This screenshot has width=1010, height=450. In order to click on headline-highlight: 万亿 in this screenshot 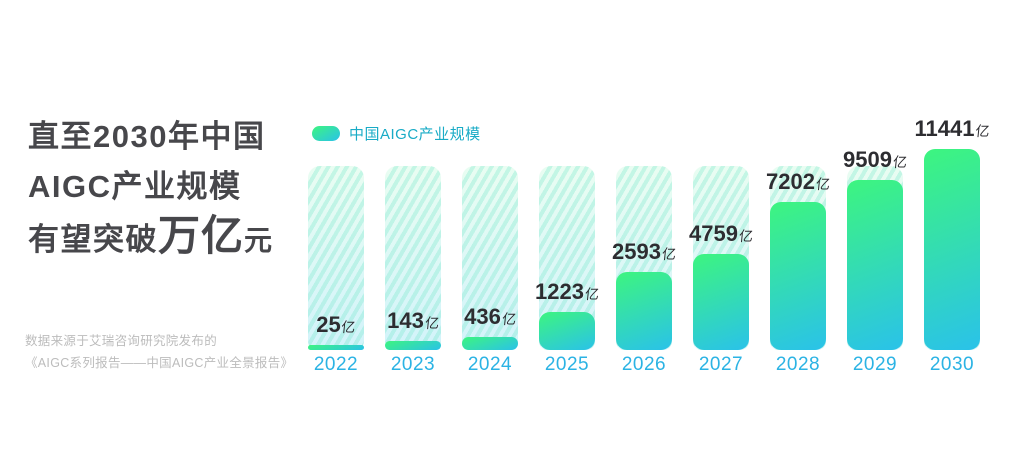, I will do `click(201, 235)`.